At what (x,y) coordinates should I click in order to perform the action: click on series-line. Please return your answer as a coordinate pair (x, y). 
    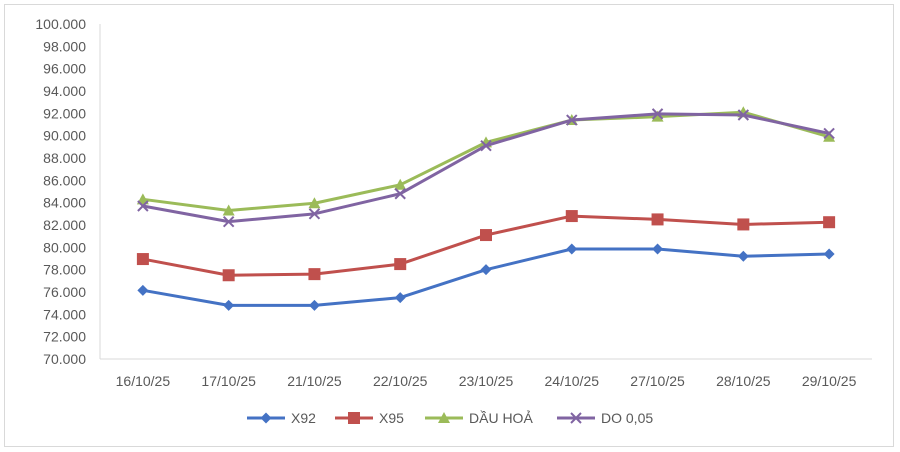
    Looking at the image, I should click on (486, 277).